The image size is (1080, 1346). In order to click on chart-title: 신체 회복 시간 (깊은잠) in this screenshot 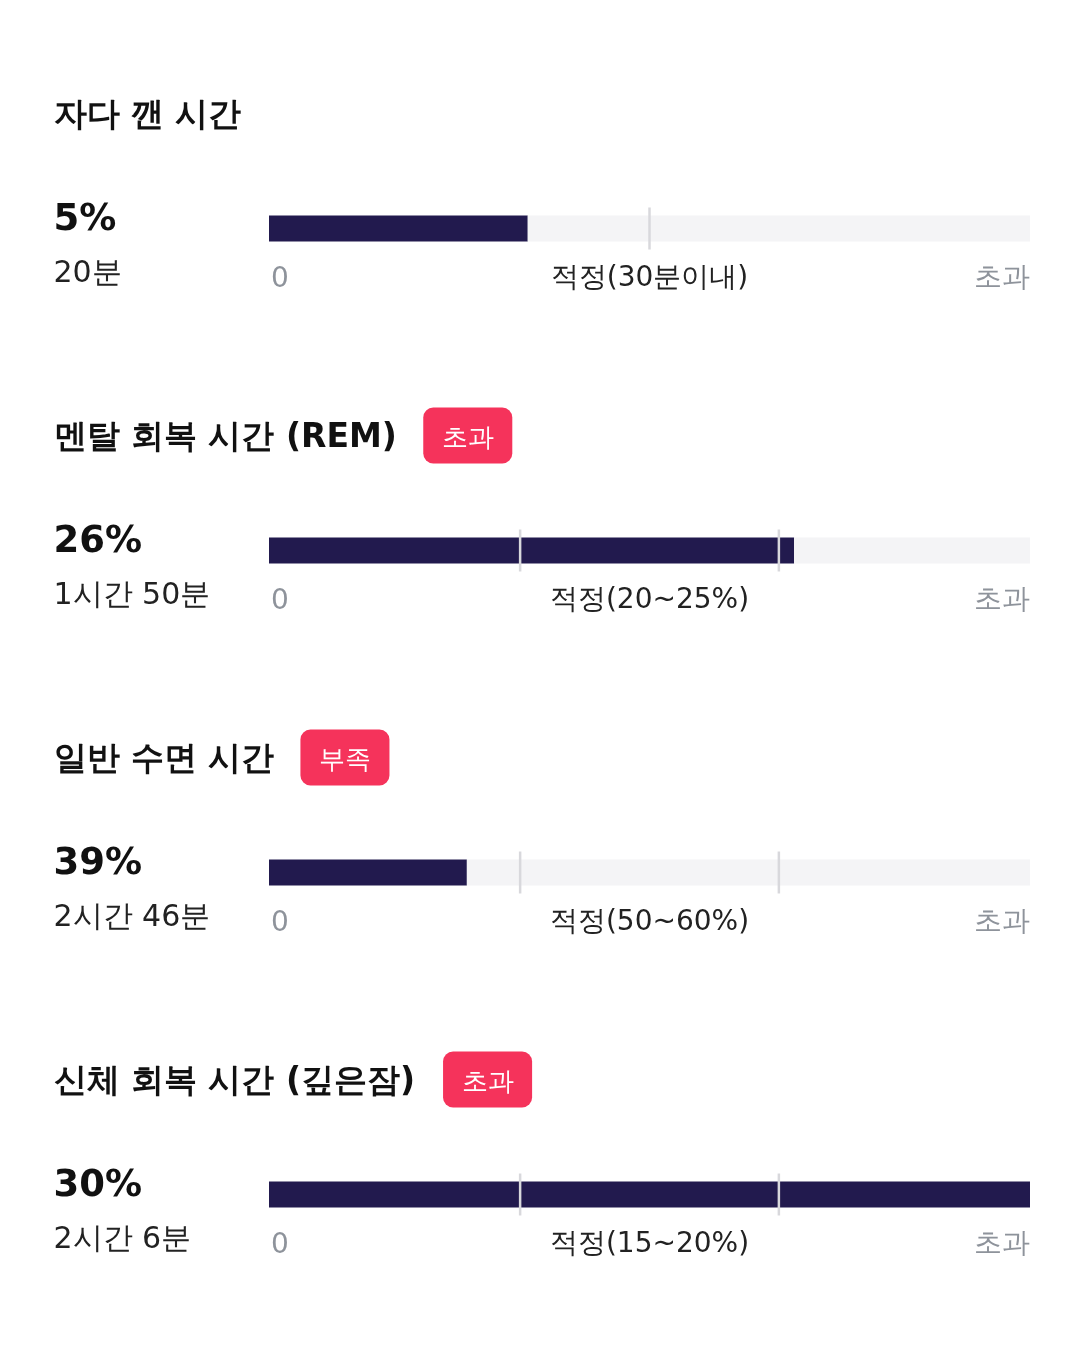, I will do `click(234, 1079)`.